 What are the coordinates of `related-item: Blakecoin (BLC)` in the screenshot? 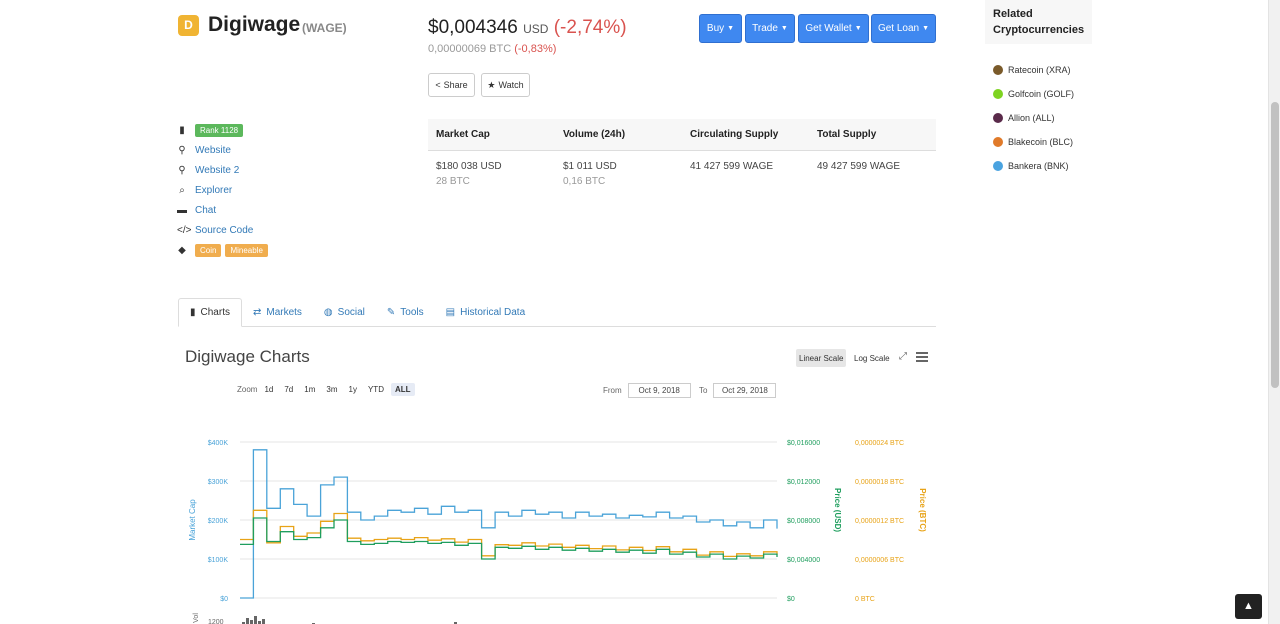 It's located at (1033, 142).